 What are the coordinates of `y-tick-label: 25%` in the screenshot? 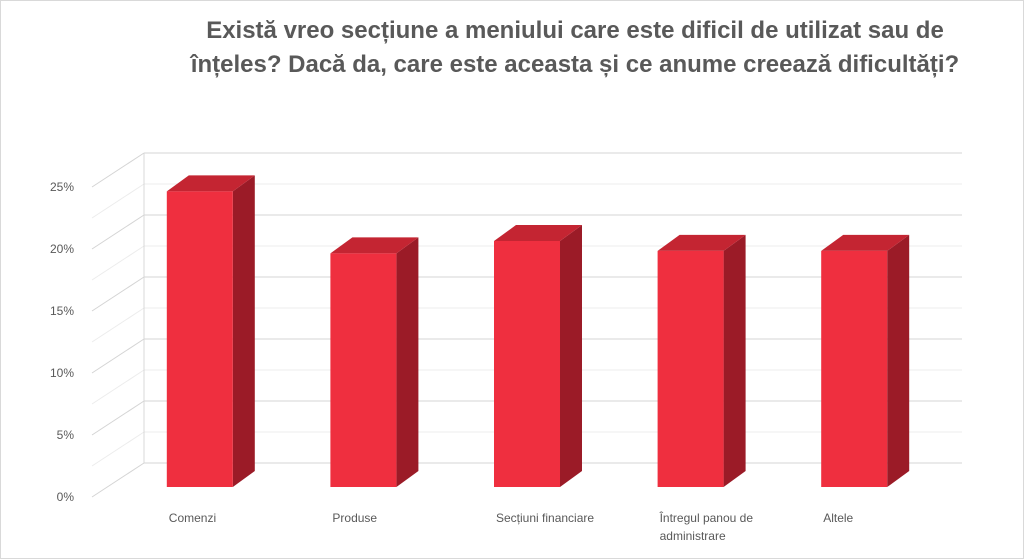 It's located at (62, 187).